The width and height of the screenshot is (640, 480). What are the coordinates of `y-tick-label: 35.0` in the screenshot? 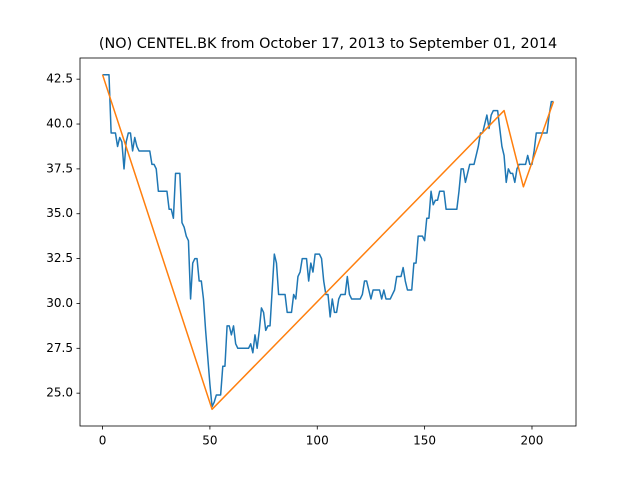 It's located at (59, 213).